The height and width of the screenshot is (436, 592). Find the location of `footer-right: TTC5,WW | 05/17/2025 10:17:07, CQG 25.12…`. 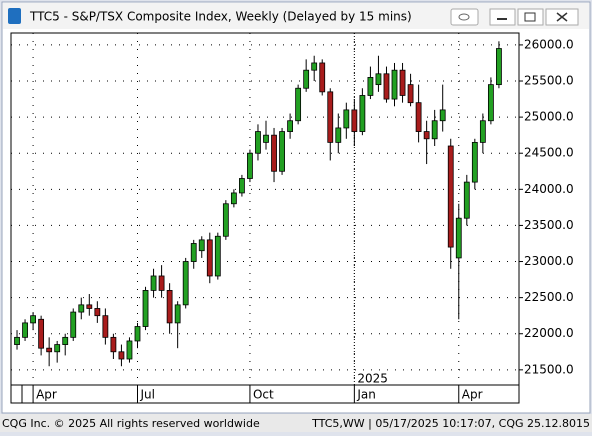

footer-right: TTC5,WW | 05/17/2025 10:17:07, CQG 25.12… is located at coordinates (450, 423).